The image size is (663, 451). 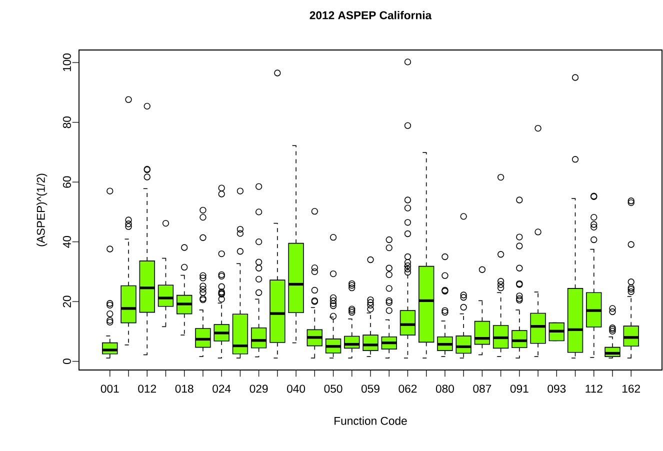 What do you see at coordinates (371, 15) in the screenshot?
I see `chart-title: 2012 ASPEP California` at bounding box center [371, 15].